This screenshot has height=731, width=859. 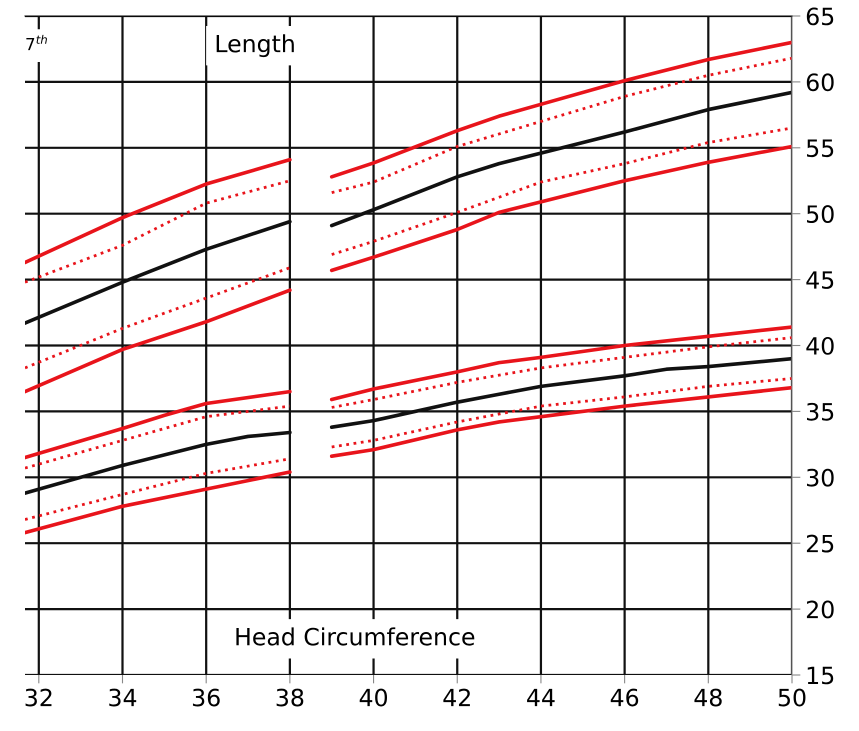 I want to click on y-tick-label: 35, so click(x=820, y=411).